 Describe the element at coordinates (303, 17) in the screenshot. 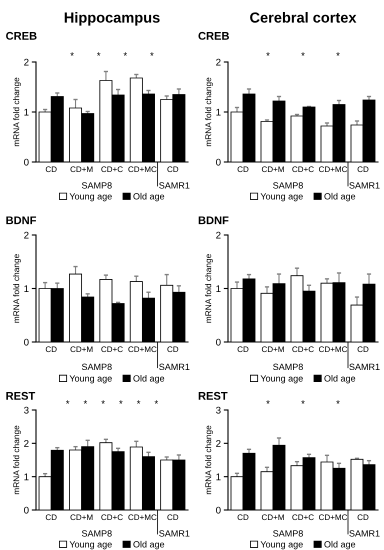

I see `chart-title: Cerebral cortex` at that location.